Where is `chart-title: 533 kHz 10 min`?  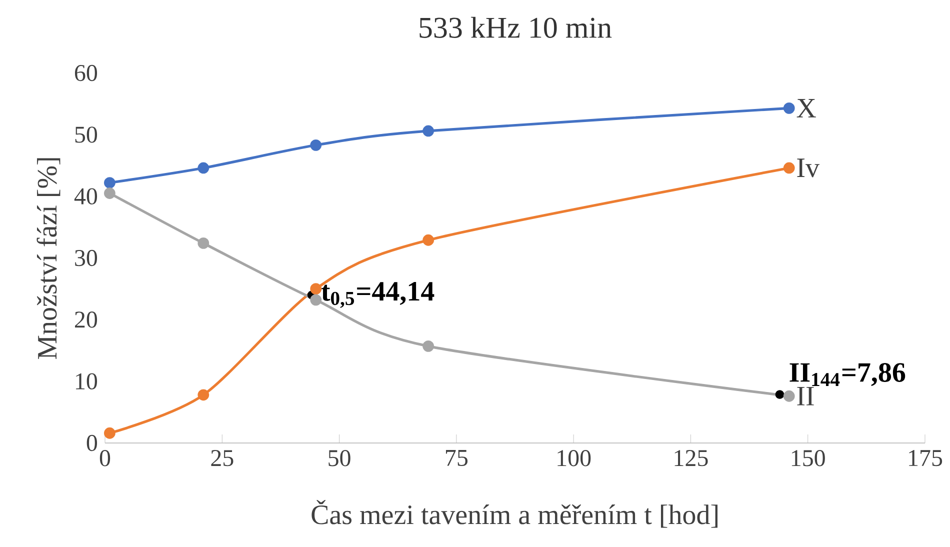
chart-title: 533 kHz 10 min is located at coordinates (516, 27).